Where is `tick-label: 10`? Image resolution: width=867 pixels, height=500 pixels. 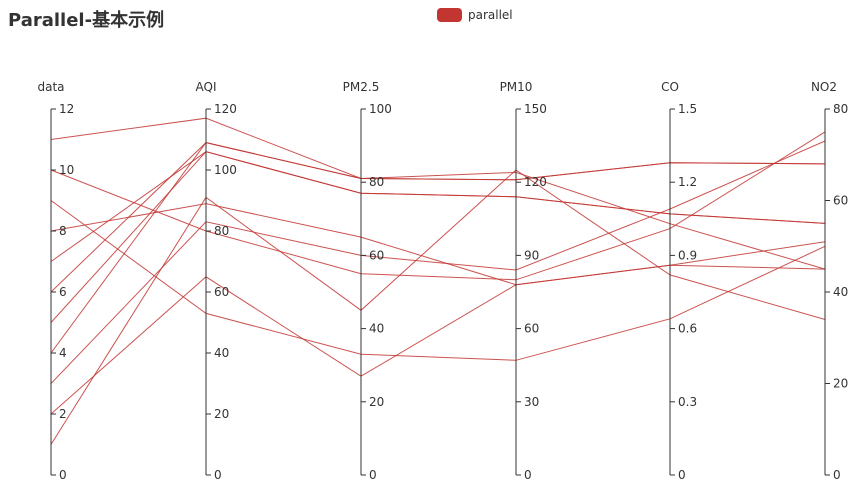
tick-label: 10 is located at coordinates (66, 170).